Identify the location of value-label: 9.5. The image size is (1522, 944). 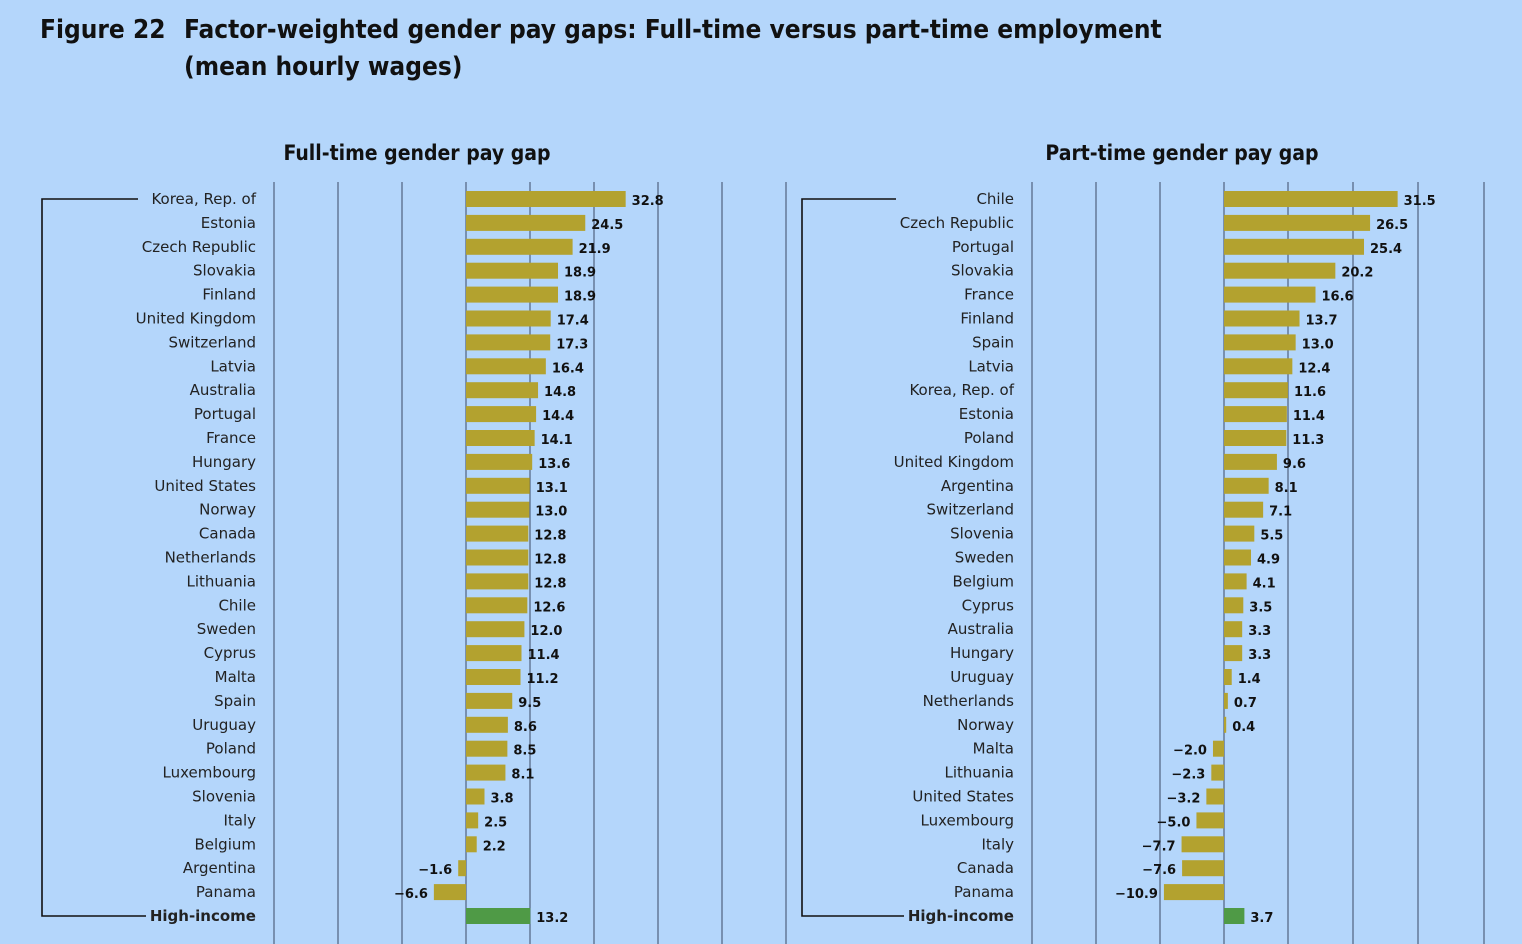
(529, 703).